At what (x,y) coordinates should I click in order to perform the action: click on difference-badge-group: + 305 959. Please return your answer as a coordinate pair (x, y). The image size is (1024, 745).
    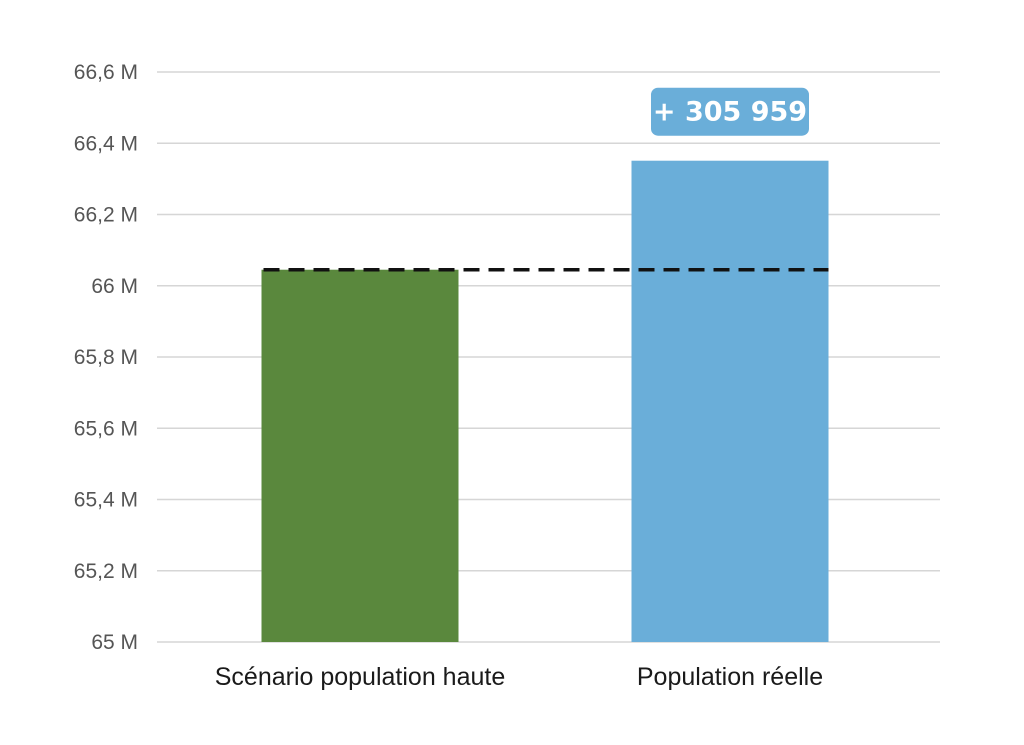
    Looking at the image, I should click on (730, 111).